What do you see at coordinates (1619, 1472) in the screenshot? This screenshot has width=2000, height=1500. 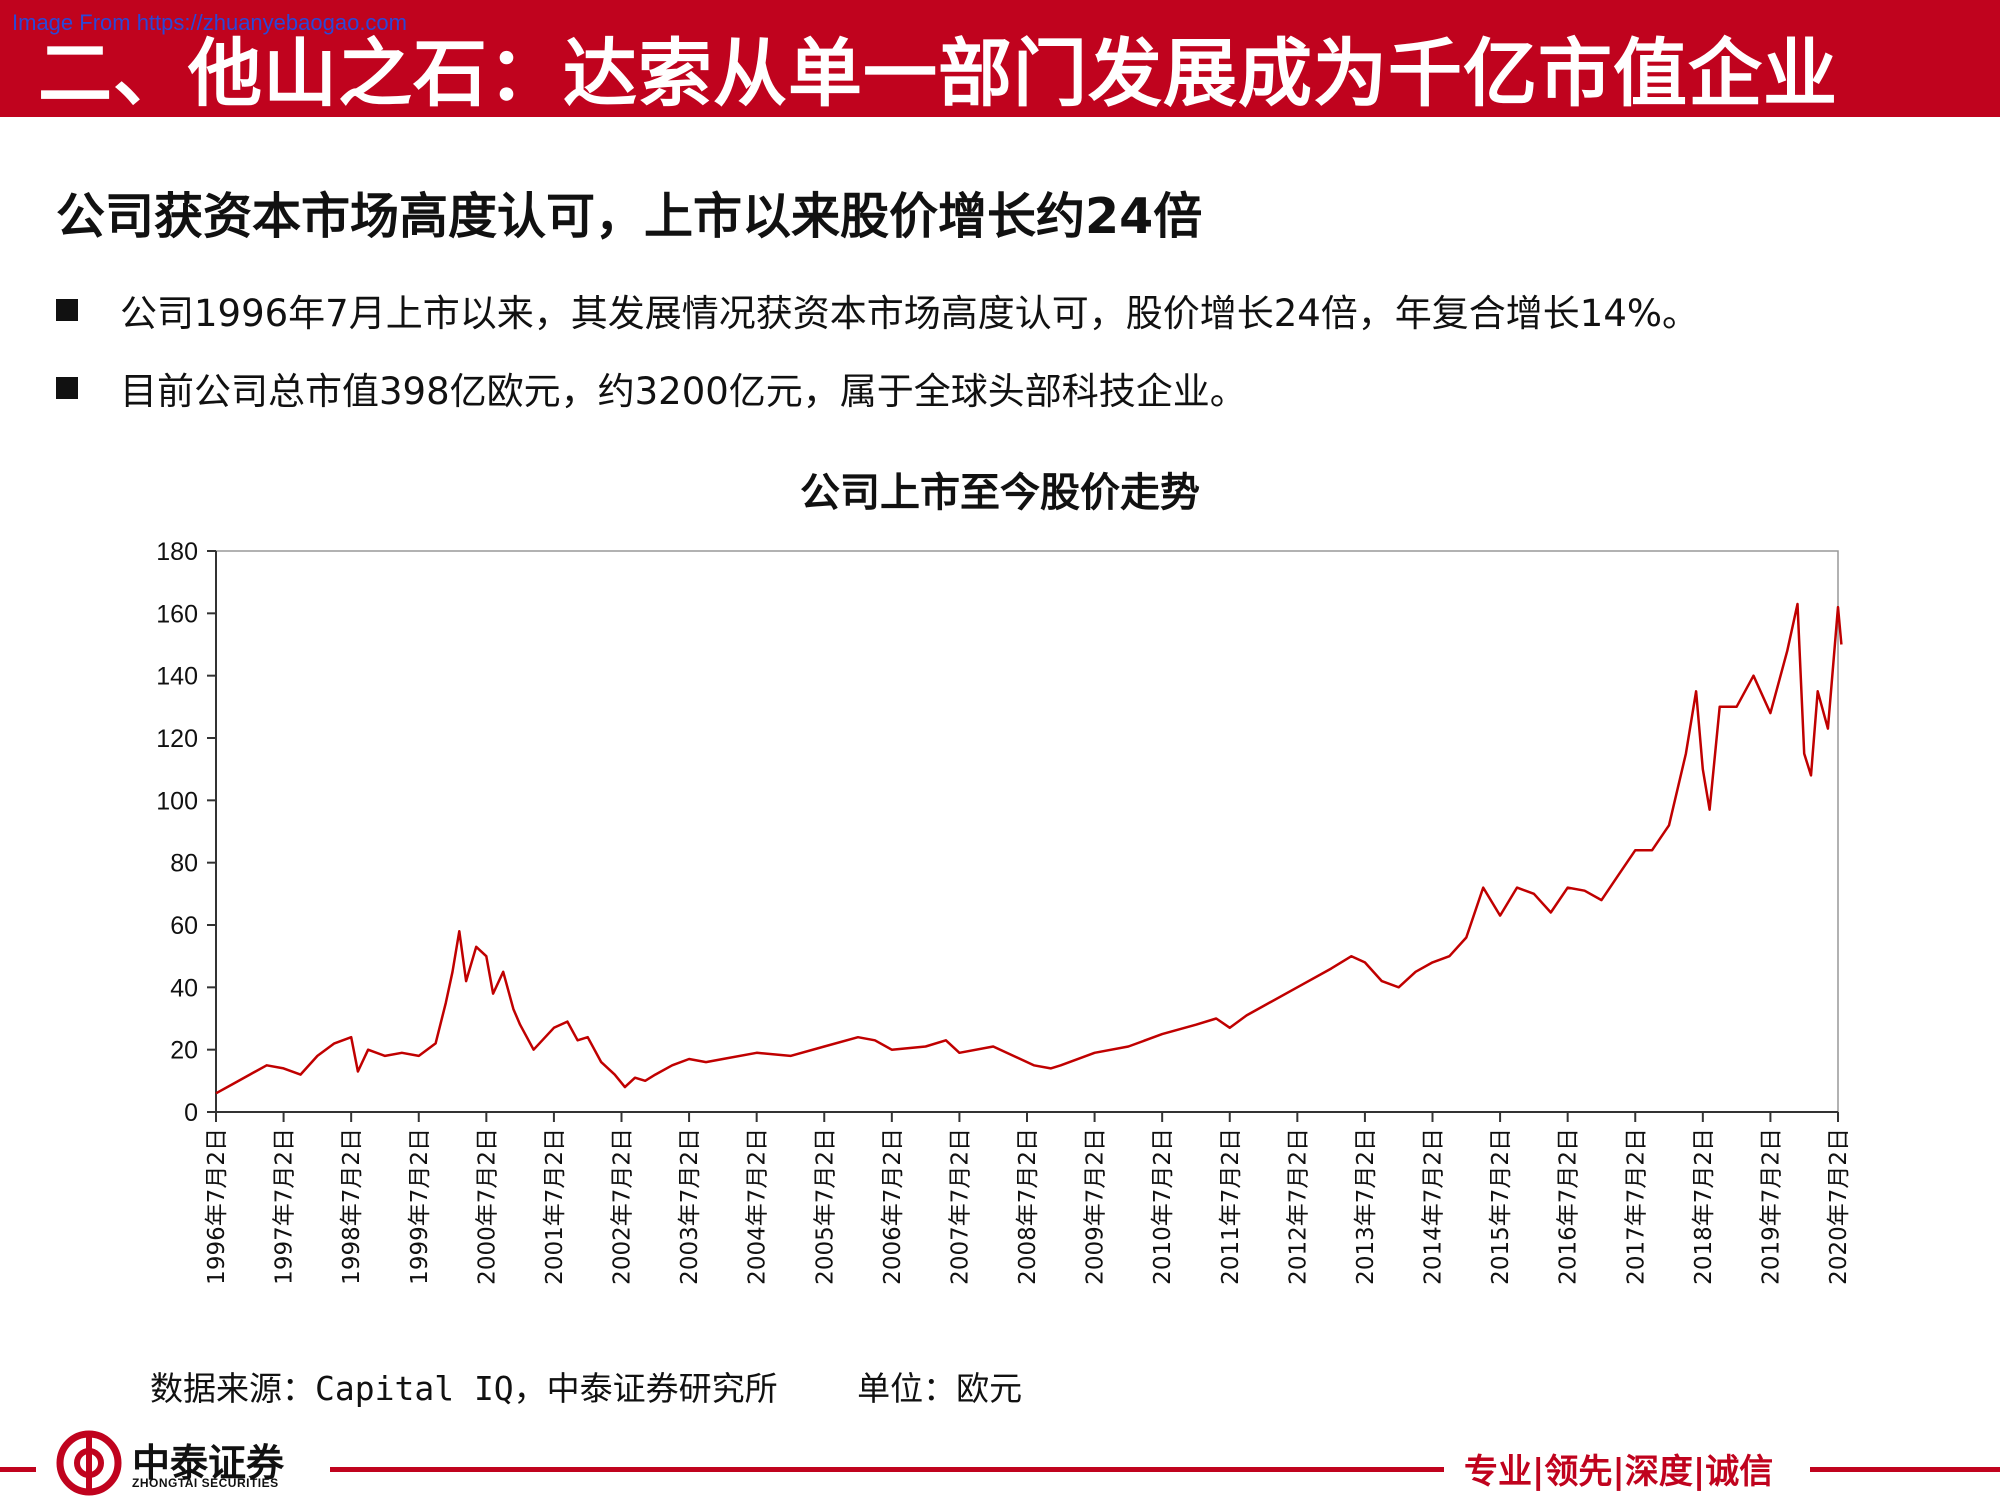 I see `footer-slogan: 专业|领先|深度|诚信` at bounding box center [1619, 1472].